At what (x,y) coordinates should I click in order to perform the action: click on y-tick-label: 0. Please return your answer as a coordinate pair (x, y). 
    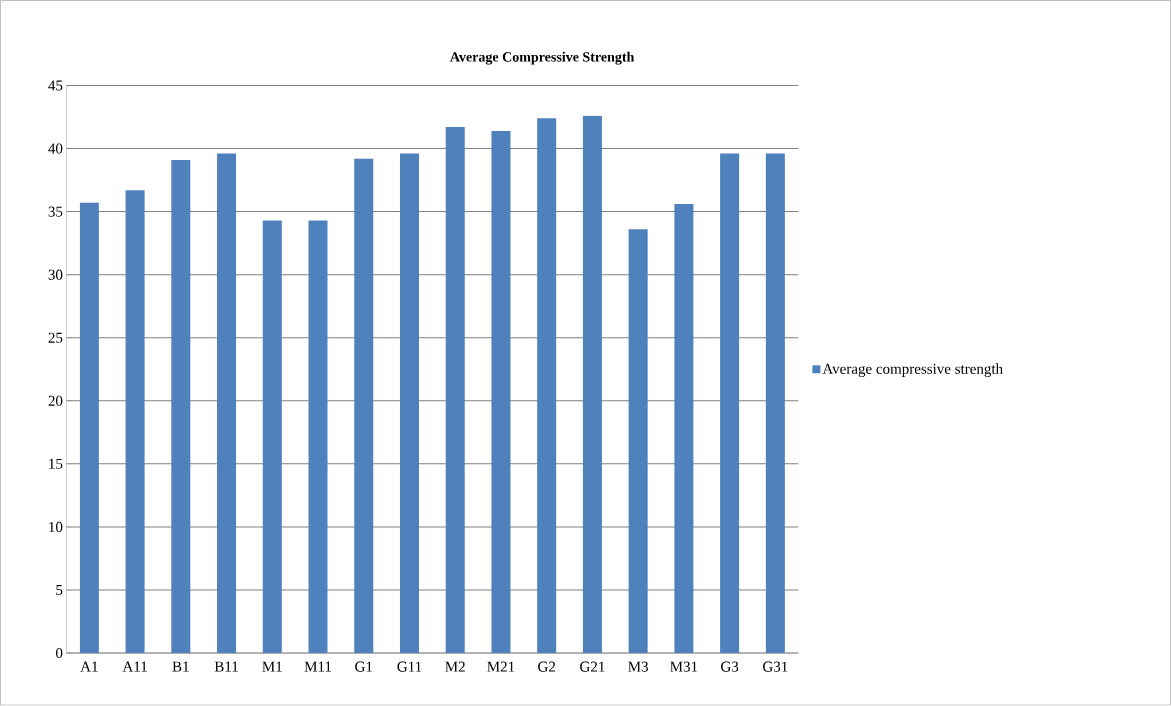
    Looking at the image, I should click on (59, 653).